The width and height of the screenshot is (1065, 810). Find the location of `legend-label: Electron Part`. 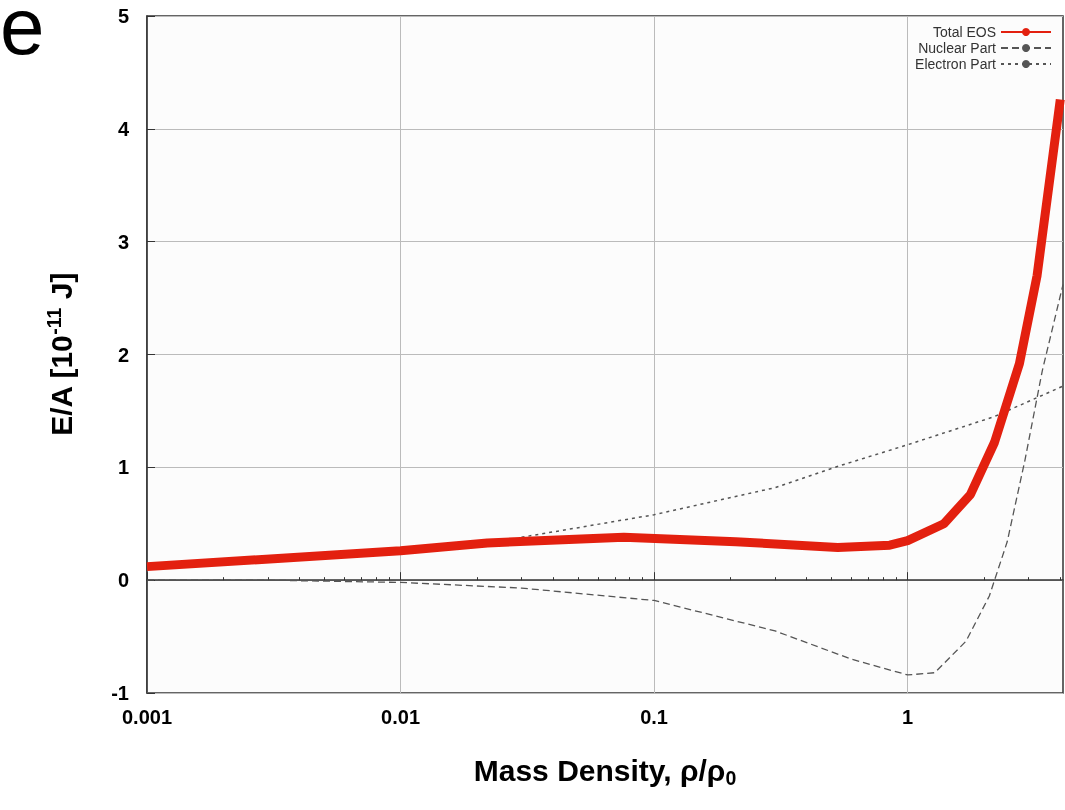

legend-label: Electron Part is located at coordinates (956, 64).